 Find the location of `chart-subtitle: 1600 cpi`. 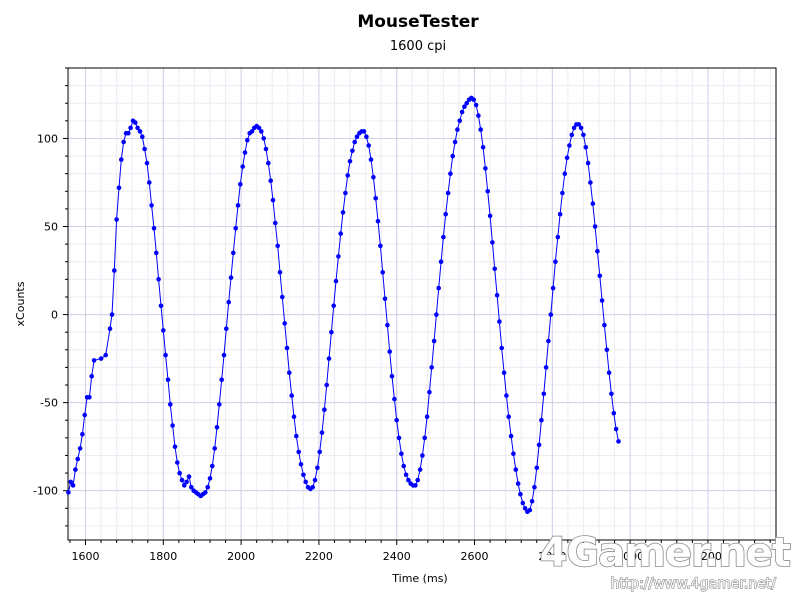

chart-subtitle: 1600 cpi is located at coordinates (418, 46).